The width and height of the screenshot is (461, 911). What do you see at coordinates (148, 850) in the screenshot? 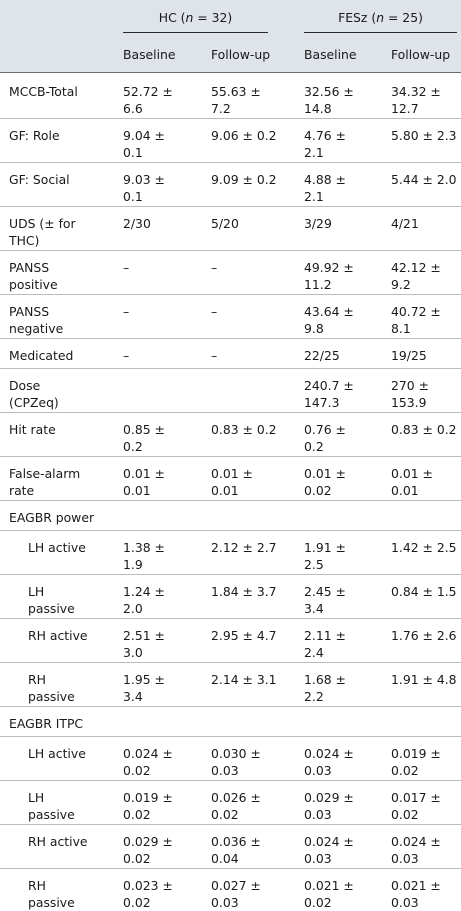
I see `cell-hc-baseline: 0.029 ± 0.02` at bounding box center [148, 850].